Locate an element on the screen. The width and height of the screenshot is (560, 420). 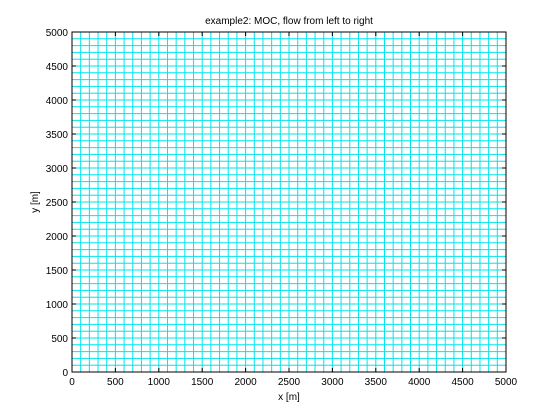
x-tick-label: 4500 is located at coordinates (462, 382).